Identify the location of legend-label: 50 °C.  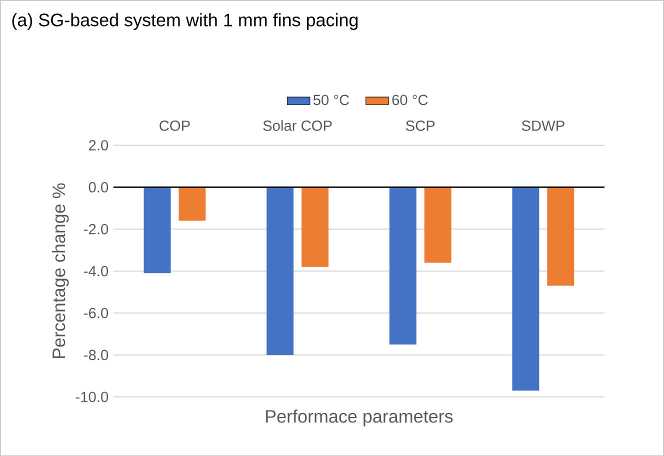
(331, 99).